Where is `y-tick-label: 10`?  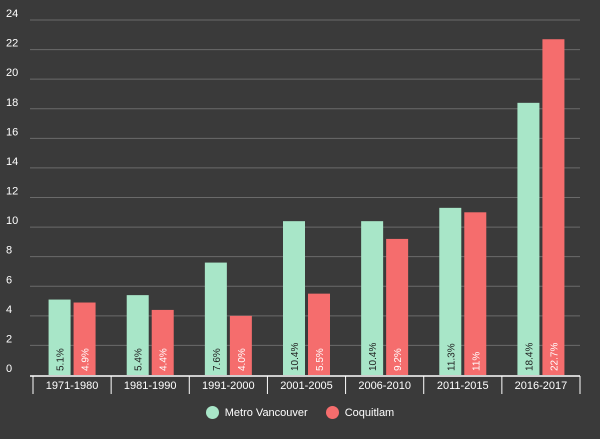 y-tick-label: 10 is located at coordinates (12, 221).